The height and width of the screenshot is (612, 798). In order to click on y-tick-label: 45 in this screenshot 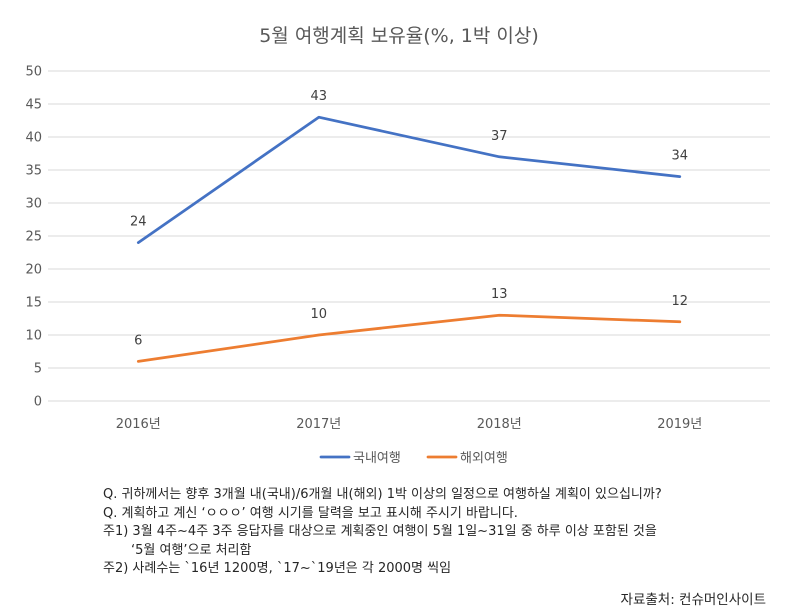, I will do `click(33, 105)`.